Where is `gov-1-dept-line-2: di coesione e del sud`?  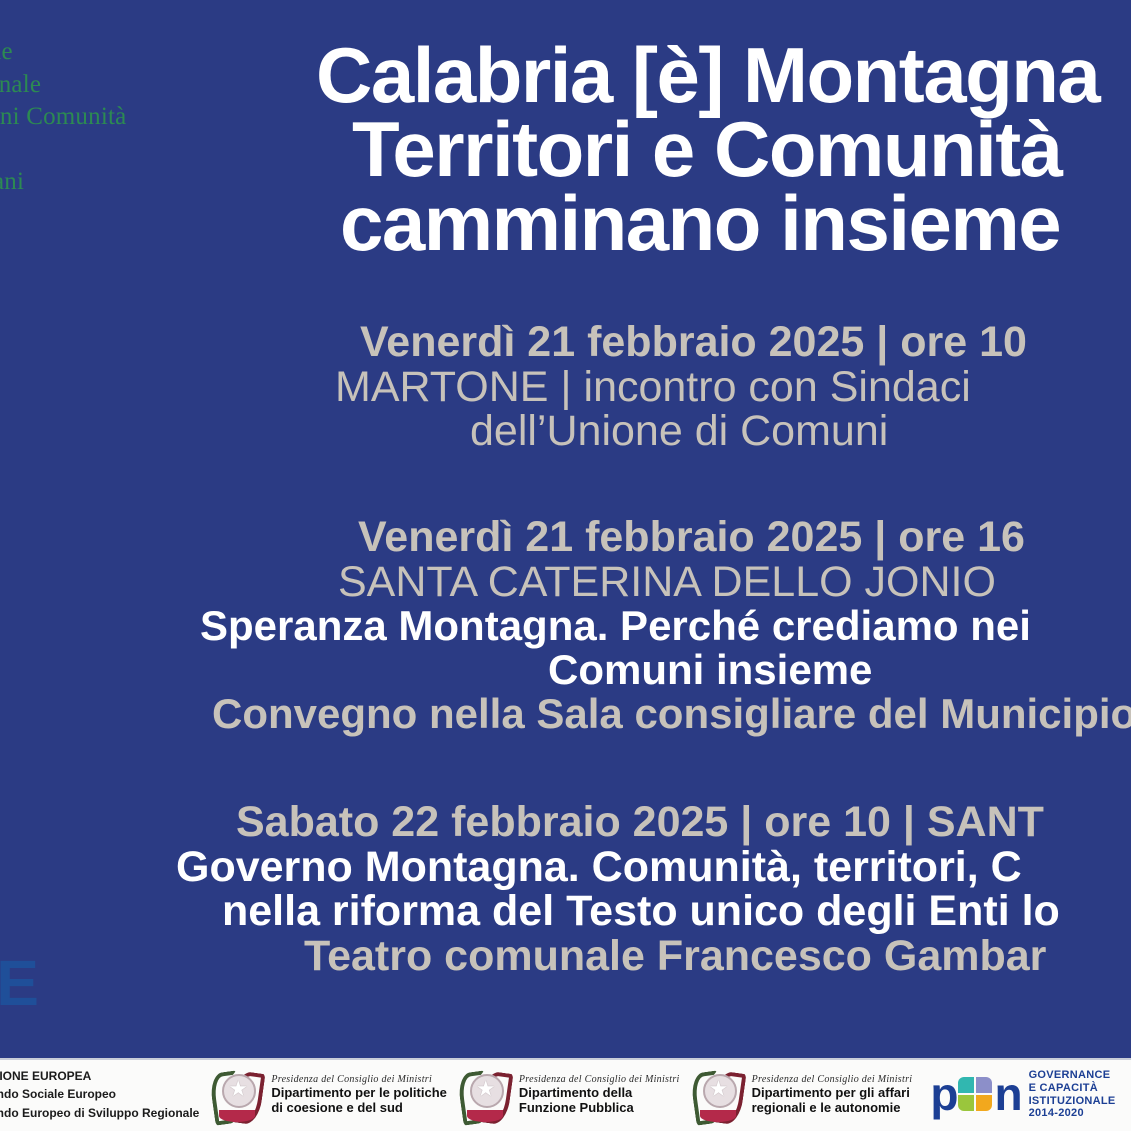 gov-1-dept-line-2: di coesione e del sud is located at coordinates (337, 1107).